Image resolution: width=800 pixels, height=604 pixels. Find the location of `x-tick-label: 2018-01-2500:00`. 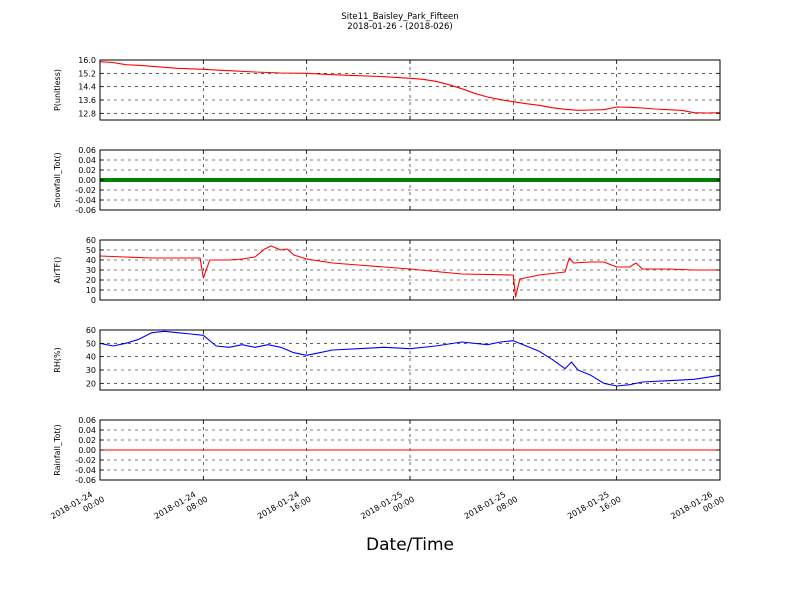

x-tick-label: 2018-01-2500:00 is located at coordinates (387, 508).